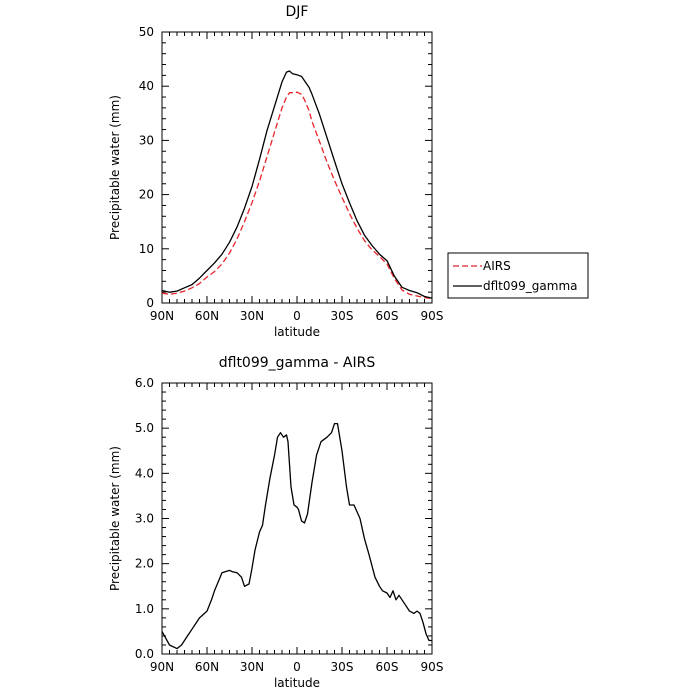 Image resolution: width=700 pixels, height=700 pixels. Describe the element at coordinates (146, 249) in the screenshot. I see `y-tick-label: 10` at that location.